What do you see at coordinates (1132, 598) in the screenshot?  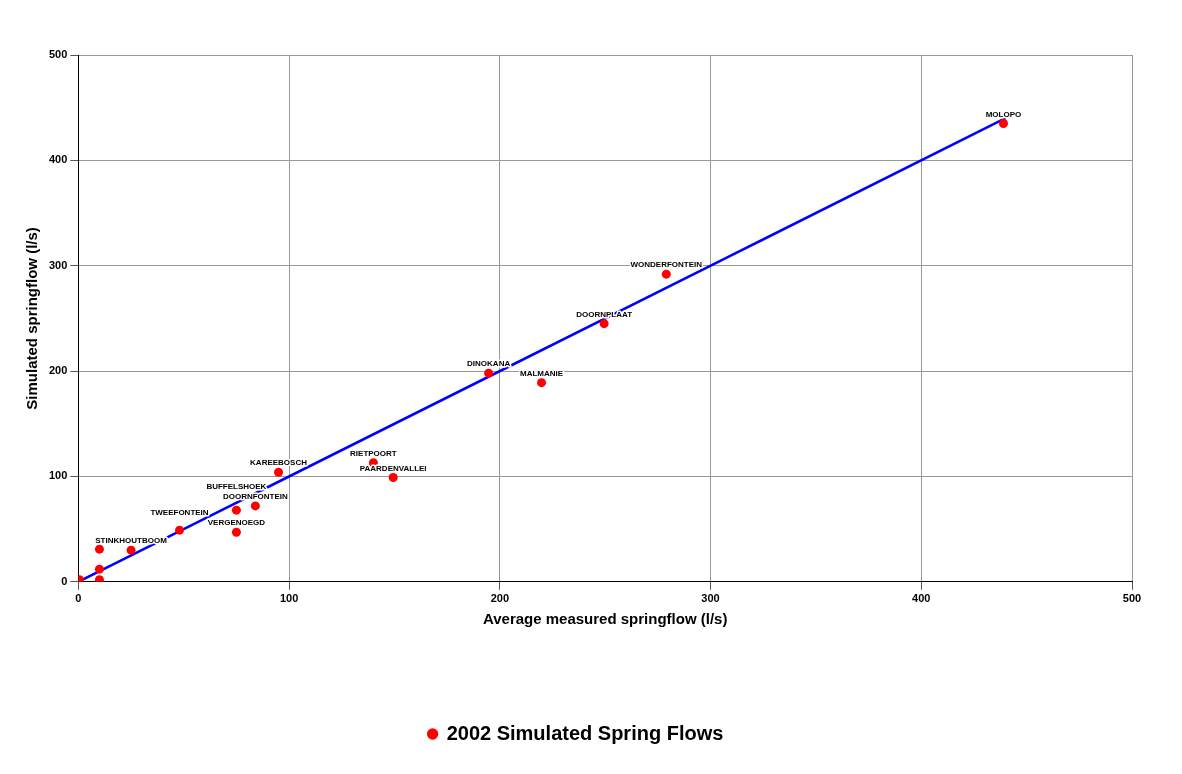 I see `x-tick-label: 500` at bounding box center [1132, 598].